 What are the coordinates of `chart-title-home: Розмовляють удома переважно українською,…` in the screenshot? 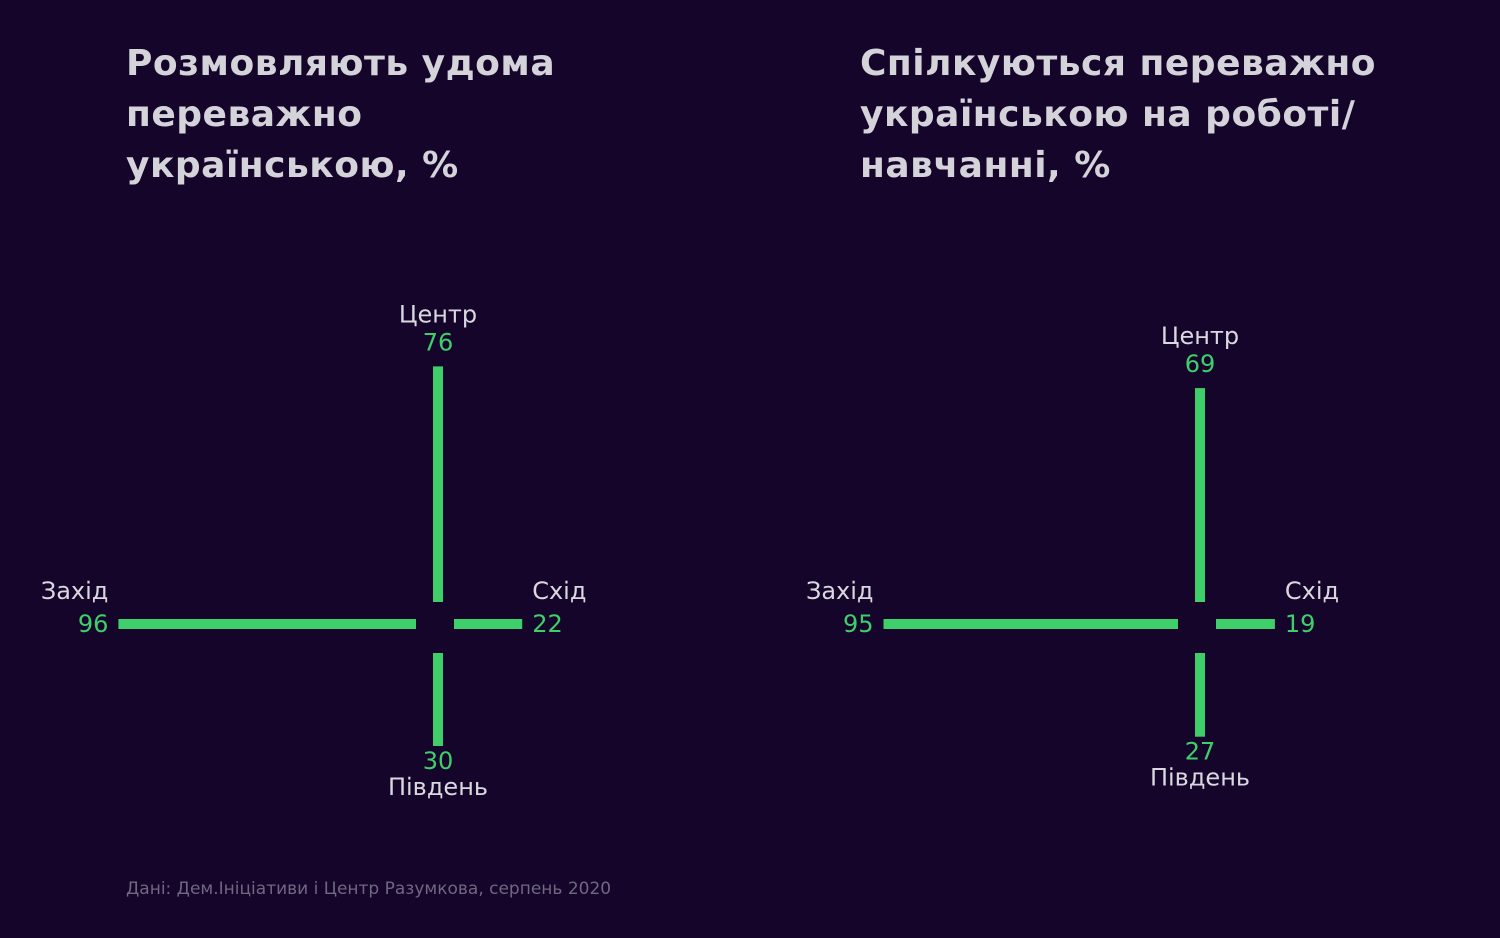 It's located at (341, 114).